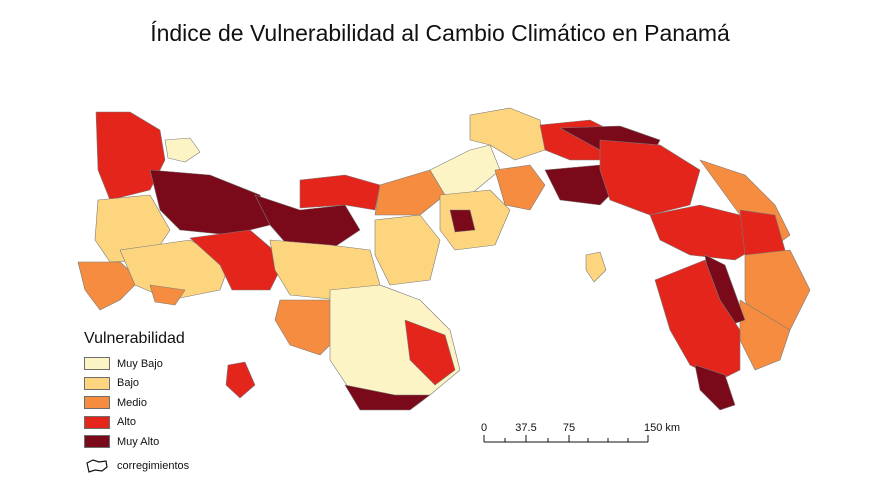 The width and height of the screenshot is (880, 495). What do you see at coordinates (662, 428) in the screenshot?
I see `scale-label: 150 km` at bounding box center [662, 428].